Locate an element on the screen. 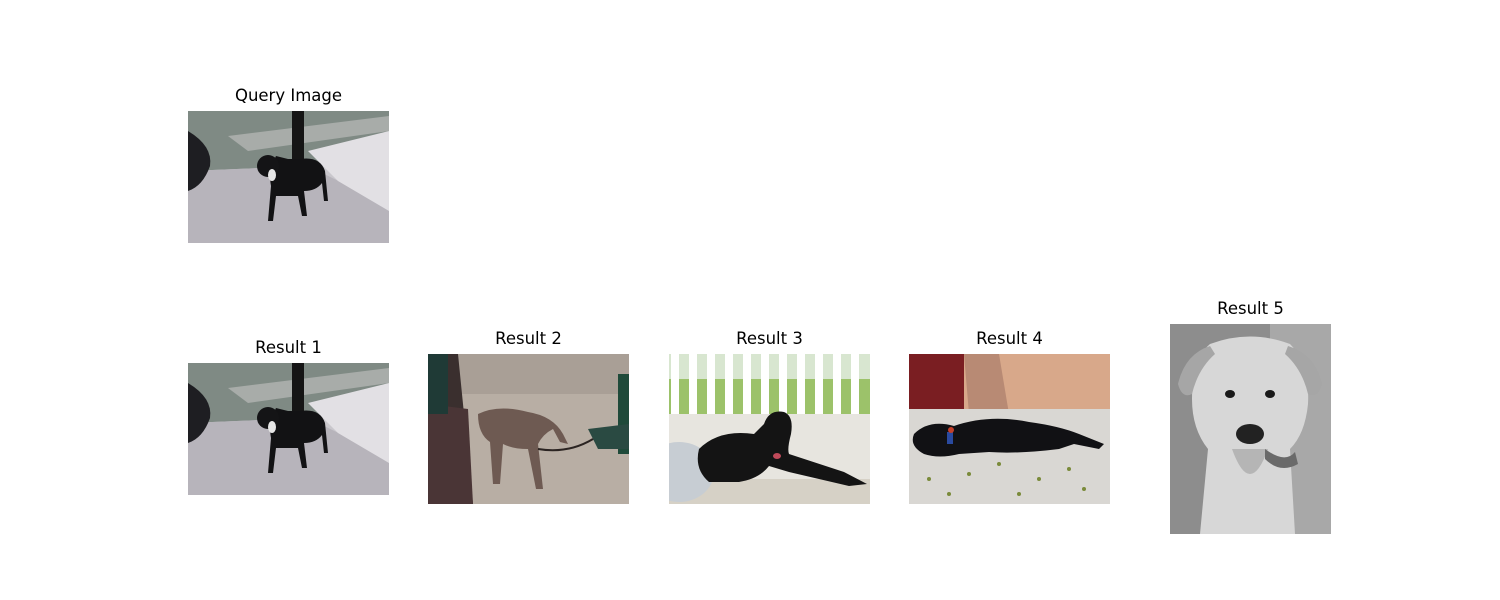  query-image is located at coordinates (288, 177).